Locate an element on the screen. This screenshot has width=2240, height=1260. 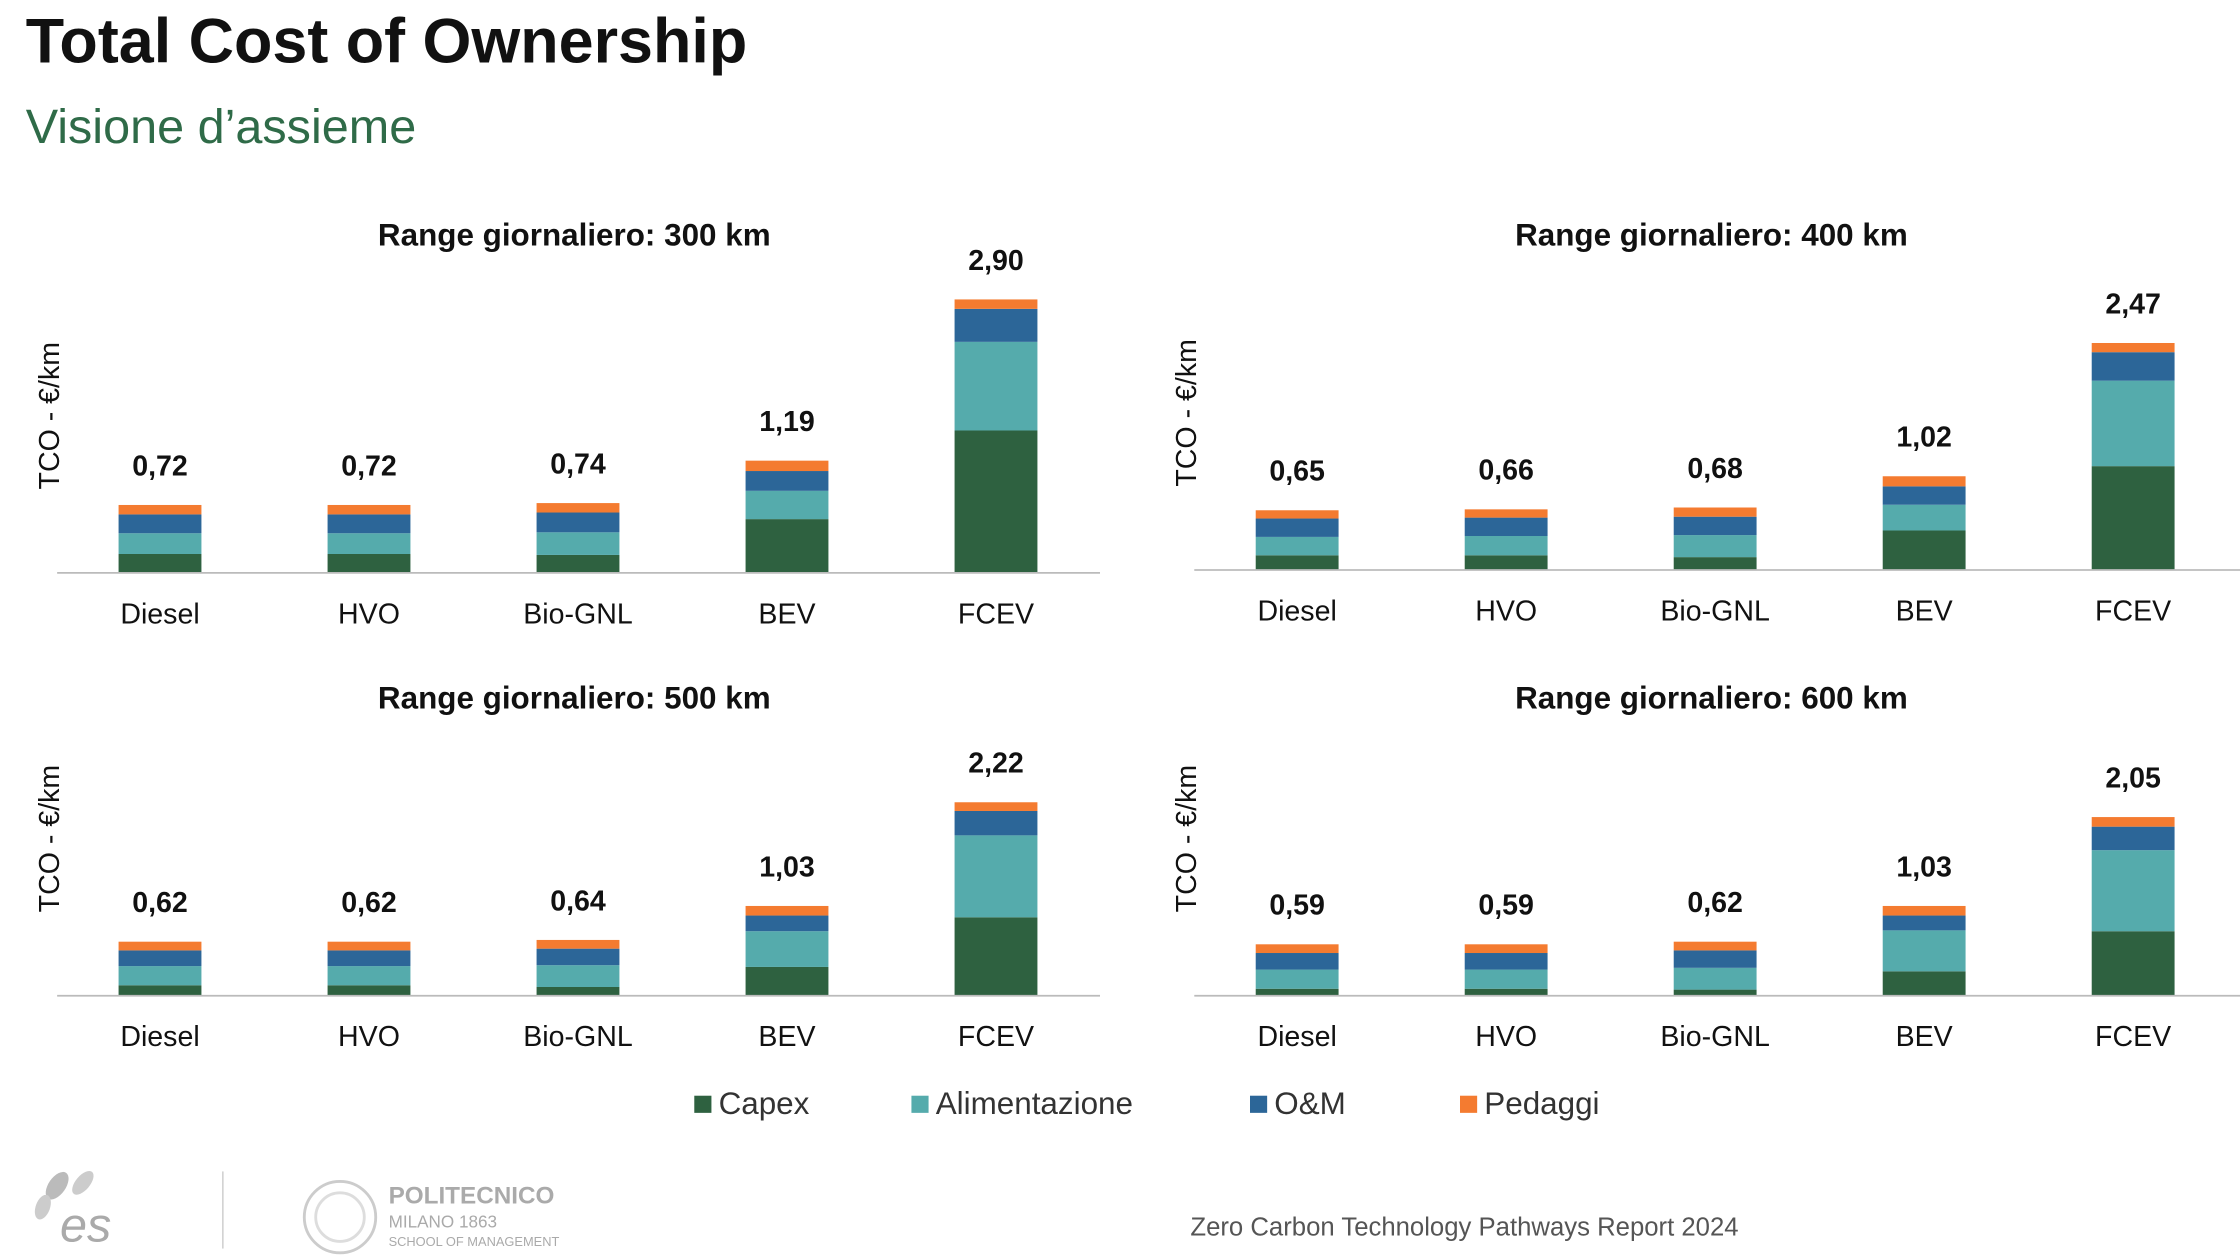
total-label: 1,02 is located at coordinates (1924, 438).